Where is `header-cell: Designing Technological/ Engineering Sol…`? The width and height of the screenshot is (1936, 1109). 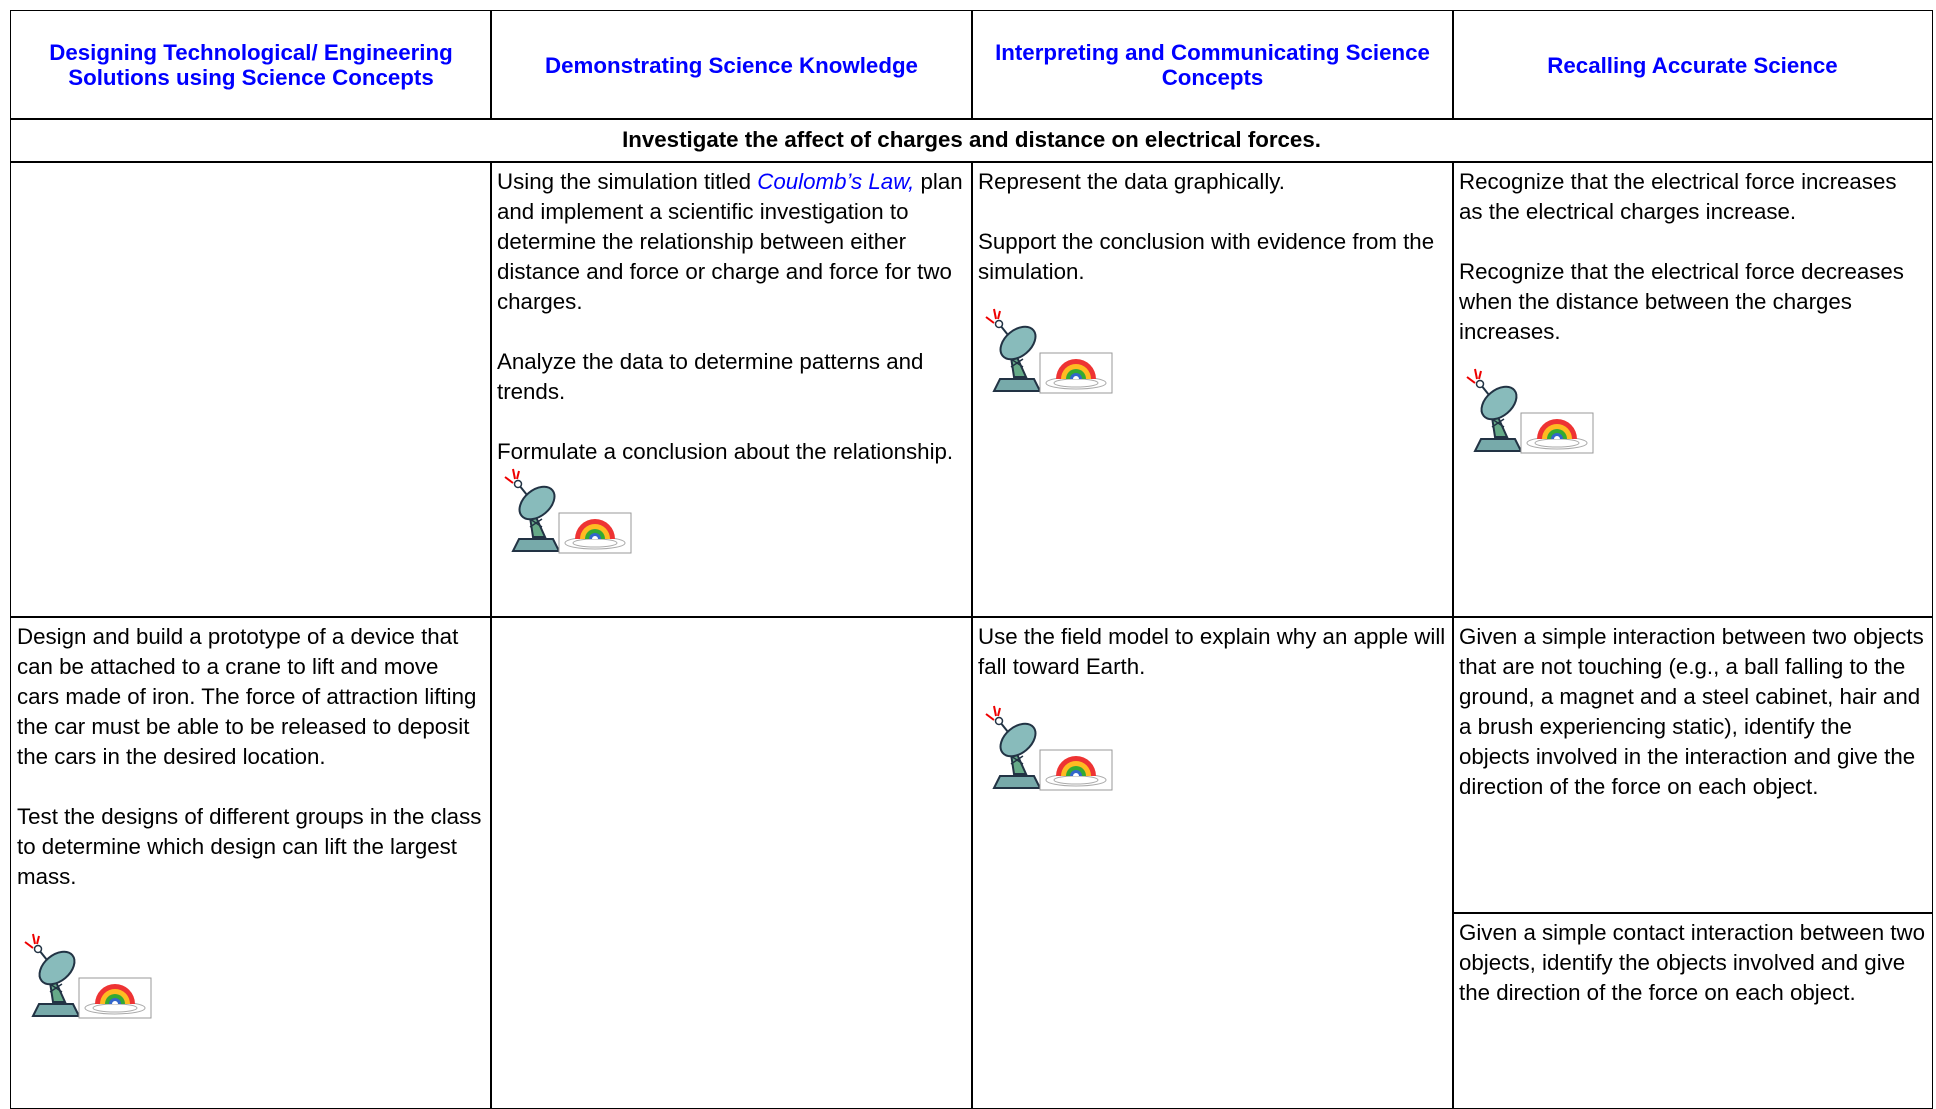
header-cell: Designing Technological/ Engineering Sol… is located at coordinates (251, 65).